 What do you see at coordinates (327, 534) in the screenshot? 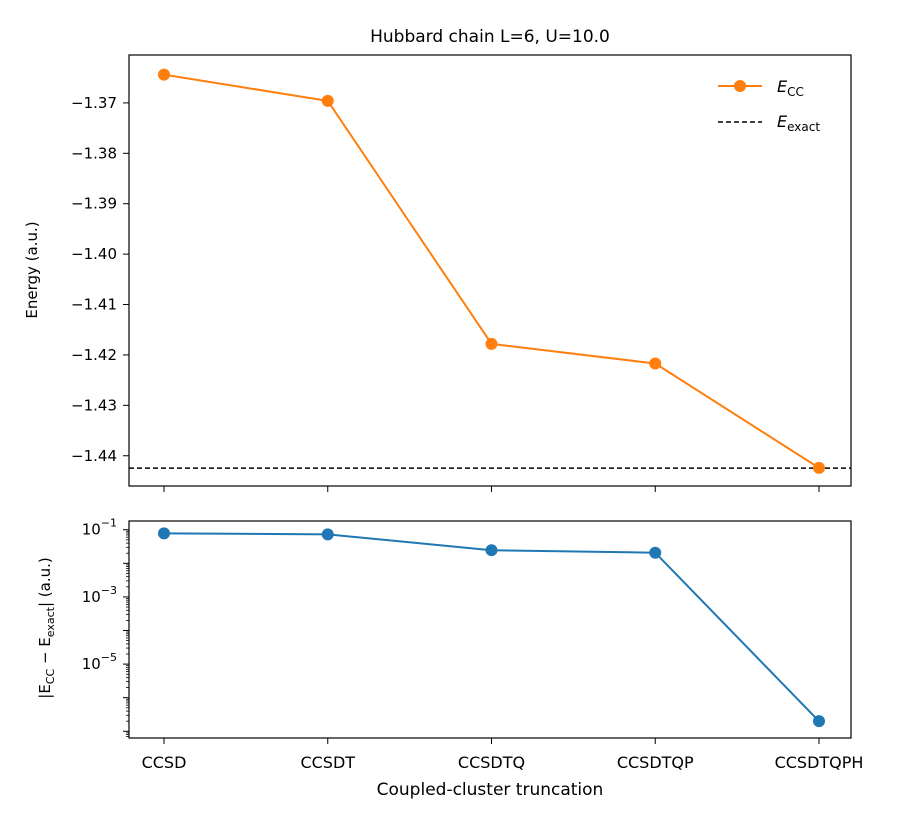
I see `error-point-ccsdt` at bounding box center [327, 534].